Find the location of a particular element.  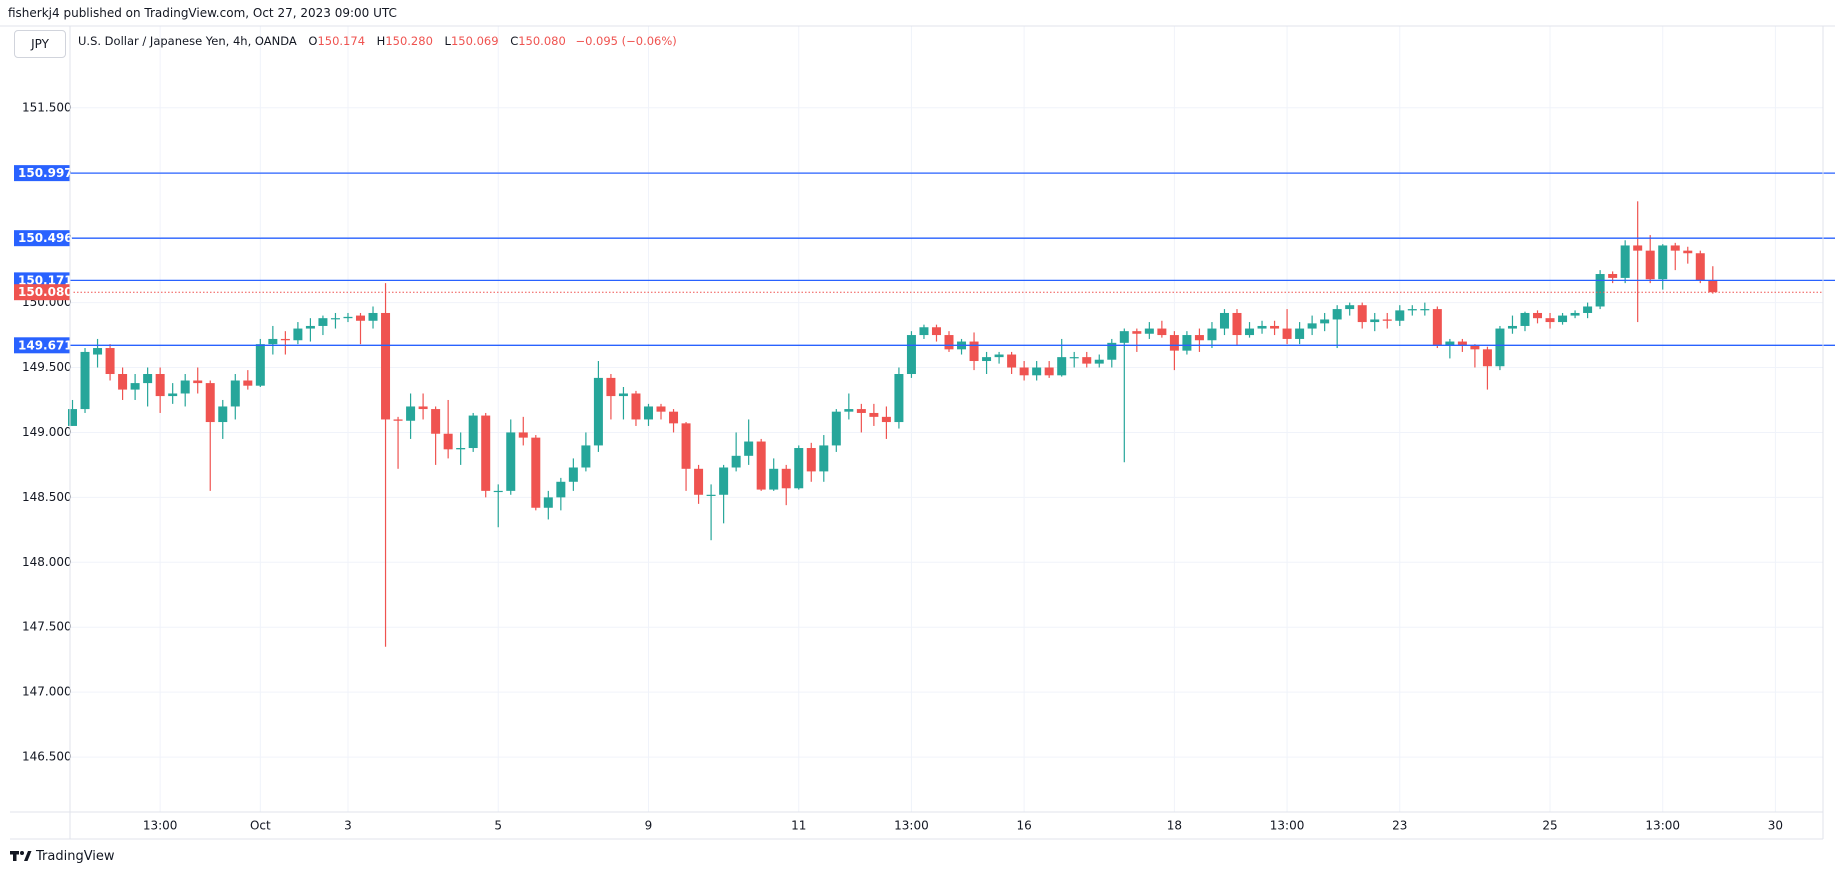

brand: TradingView is located at coordinates (75, 856).